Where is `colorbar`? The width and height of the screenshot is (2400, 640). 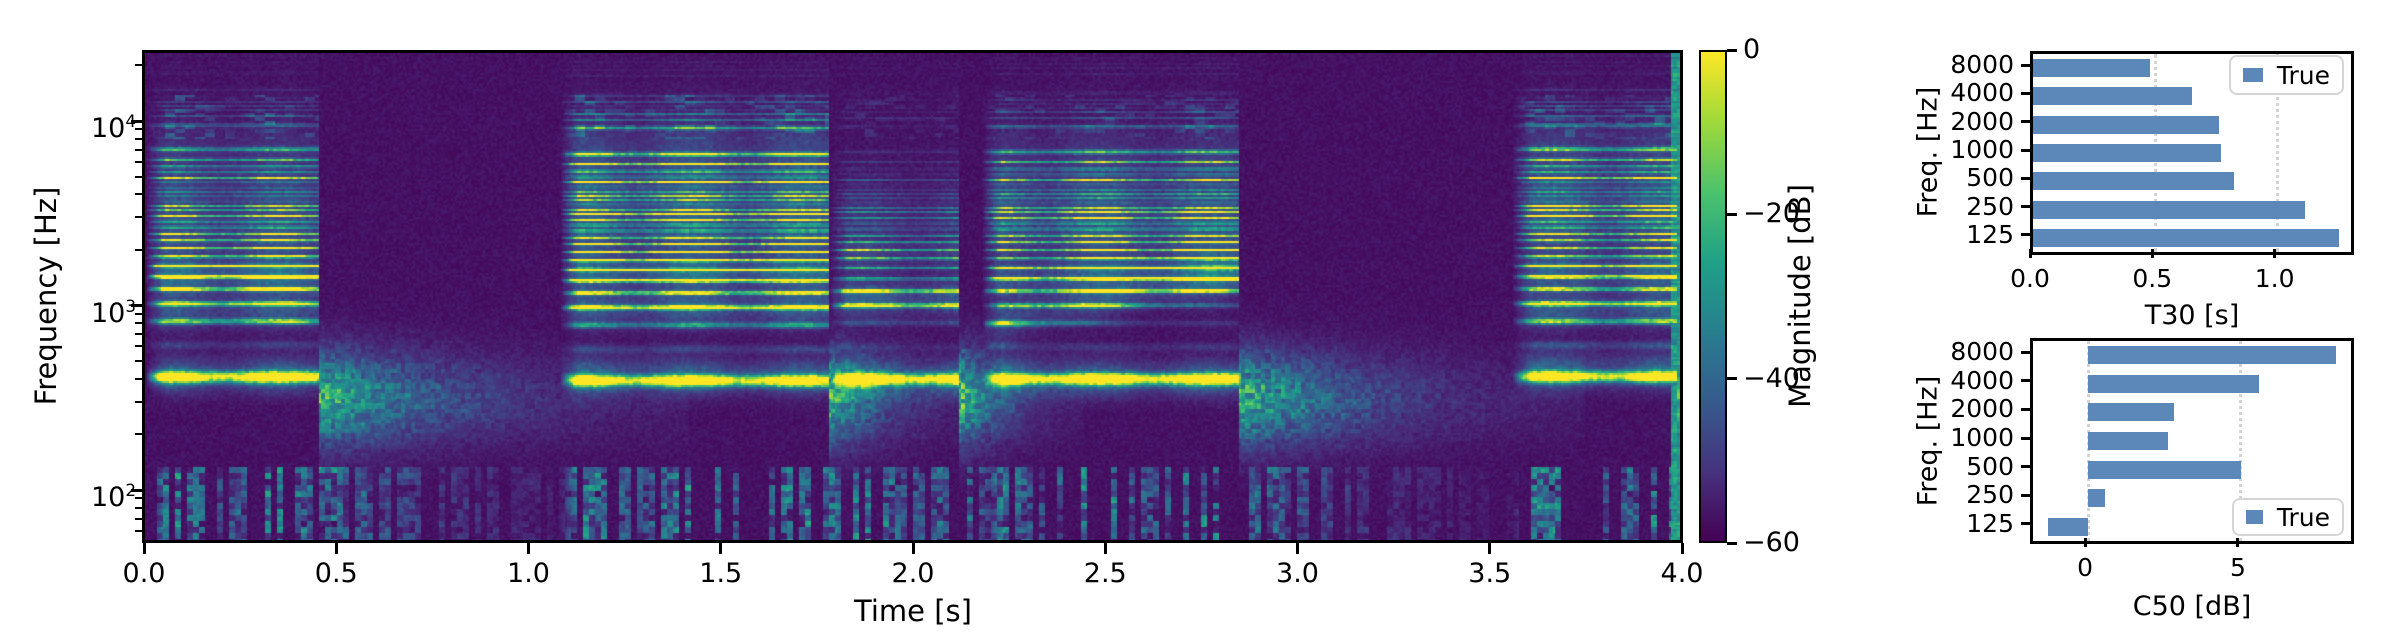 colorbar is located at coordinates (1713, 296).